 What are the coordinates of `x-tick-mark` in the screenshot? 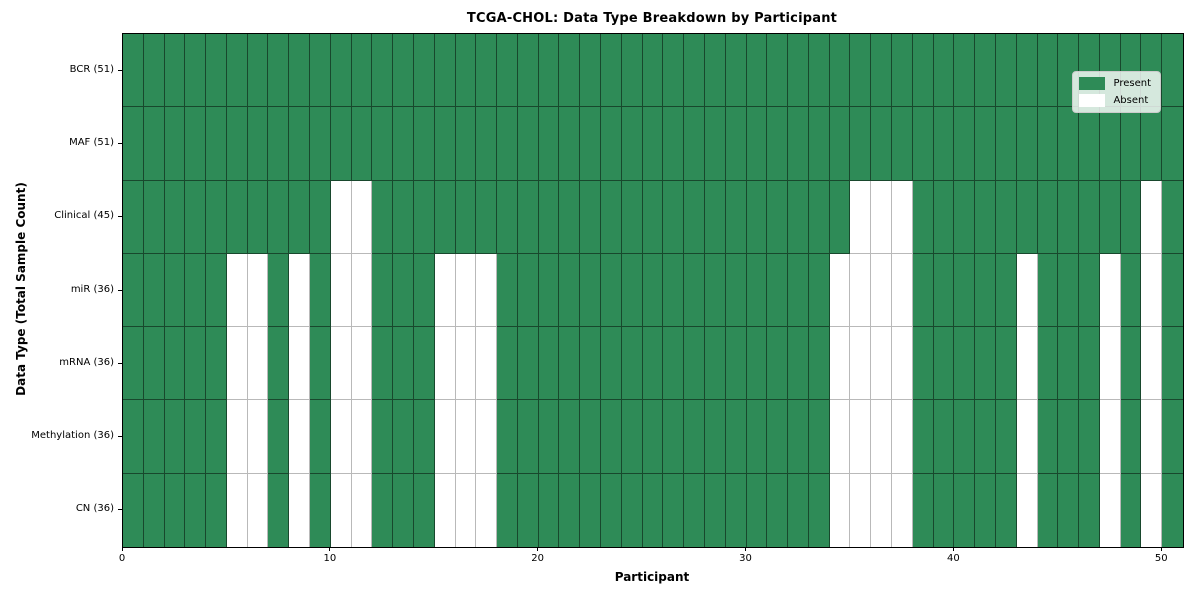 It's located at (953, 549).